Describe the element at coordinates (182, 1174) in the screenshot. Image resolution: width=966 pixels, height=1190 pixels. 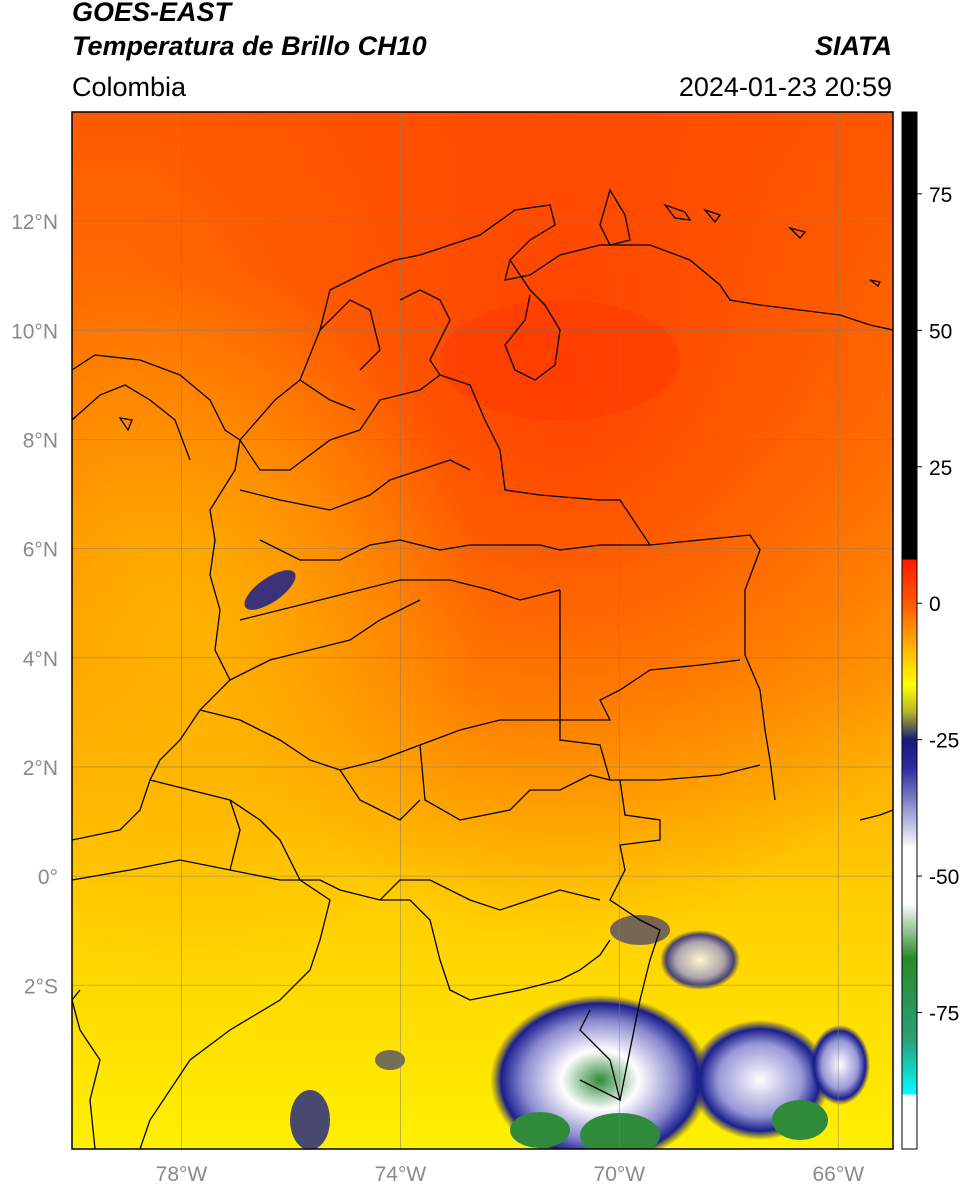
I see `lon-tick-label: 78°W` at that location.